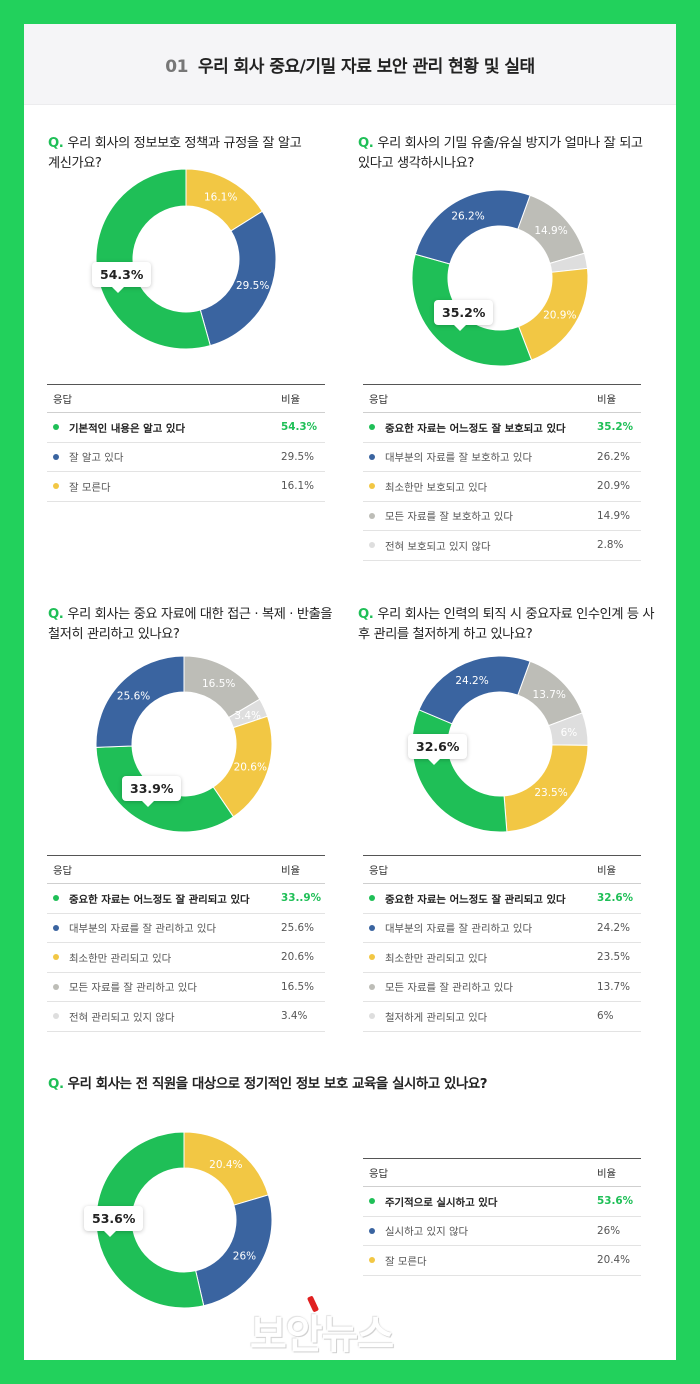 This screenshot has width=700, height=1384. I want to click on slice-value-label: 23.5%, so click(550, 793).